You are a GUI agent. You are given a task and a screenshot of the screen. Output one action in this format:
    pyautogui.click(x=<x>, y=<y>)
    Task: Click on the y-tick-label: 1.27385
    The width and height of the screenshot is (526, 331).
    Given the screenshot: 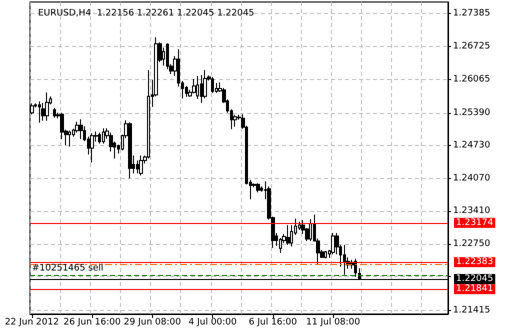 What is the action you would take?
    pyautogui.click(x=471, y=13)
    